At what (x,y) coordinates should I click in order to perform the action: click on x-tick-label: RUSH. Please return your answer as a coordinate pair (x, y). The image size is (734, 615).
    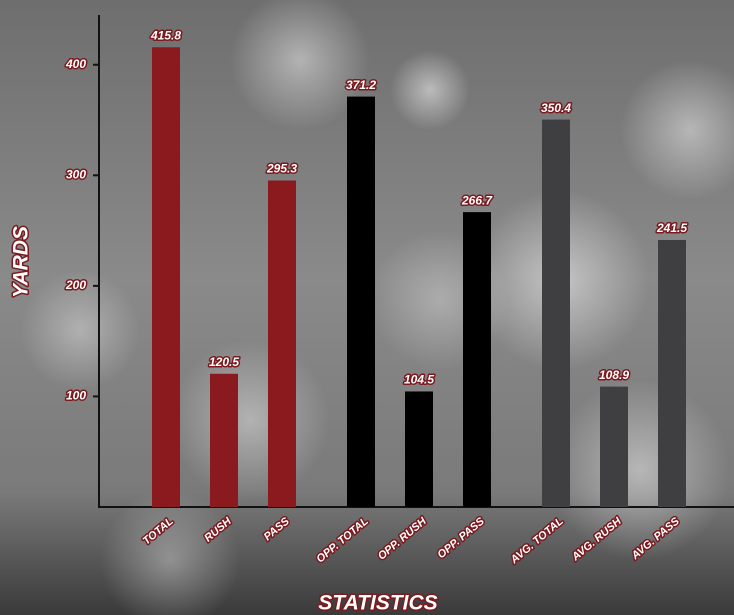
    Looking at the image, I should click on (218, 530).